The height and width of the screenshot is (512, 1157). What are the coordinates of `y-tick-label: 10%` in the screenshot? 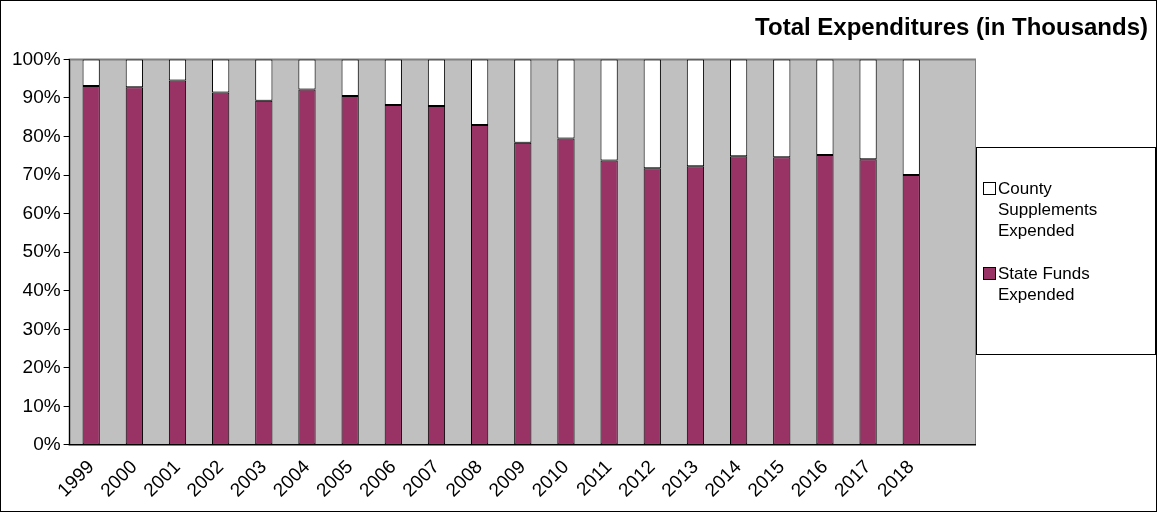 It's located at (41, 405).